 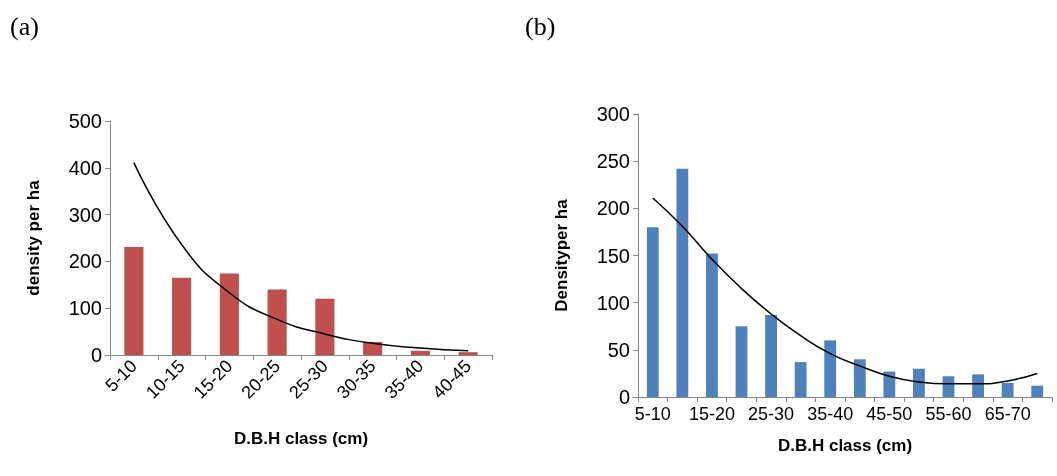 What do you see at coordinates (540, 26) in the screenshot?
I see `chart-title: (b)` at bounding box center [540, 26].